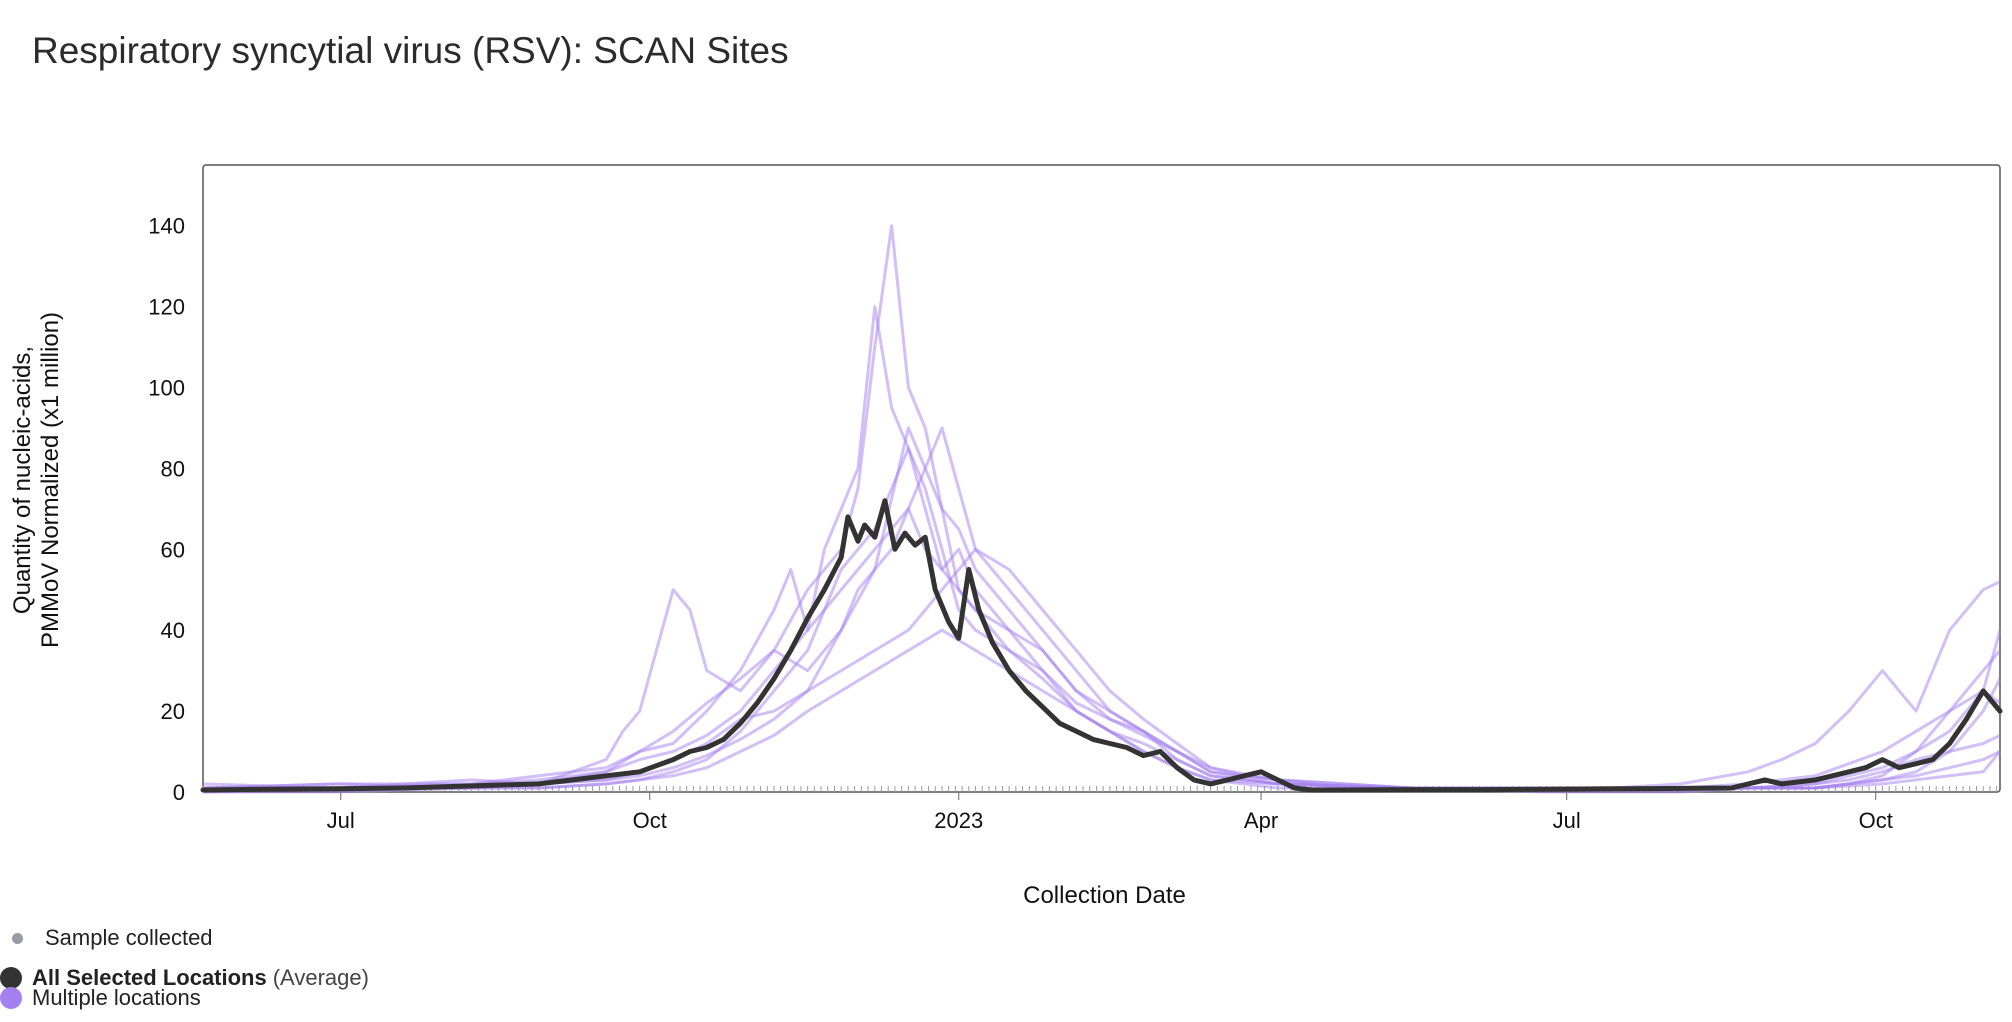 The image size is (2012, 1022). I want to click on y-tick-label: 20, so click(173, 711).